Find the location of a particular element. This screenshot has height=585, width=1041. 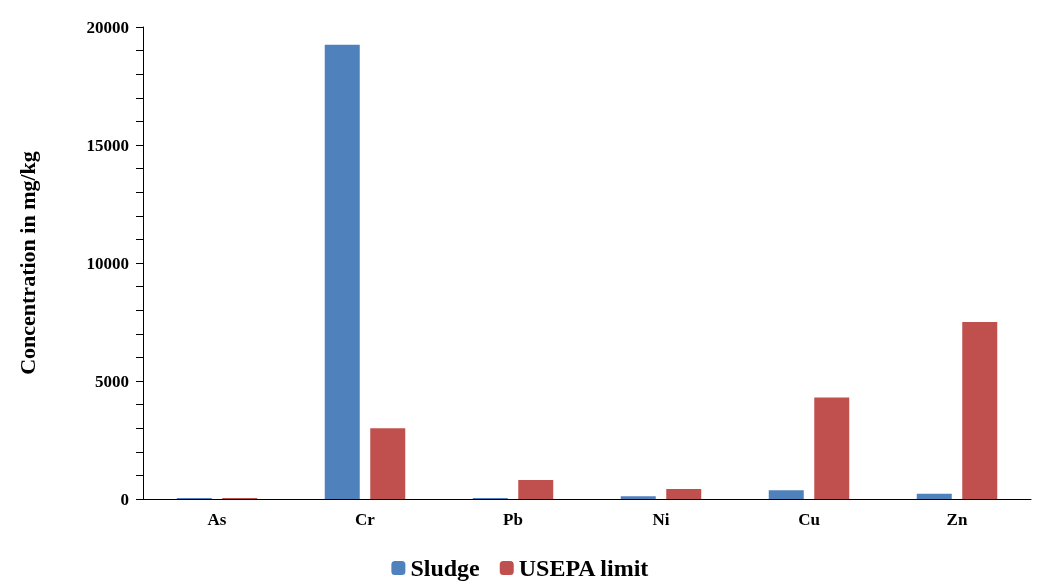

y-tick-label: 10000 is located at coordinates (107, 263).